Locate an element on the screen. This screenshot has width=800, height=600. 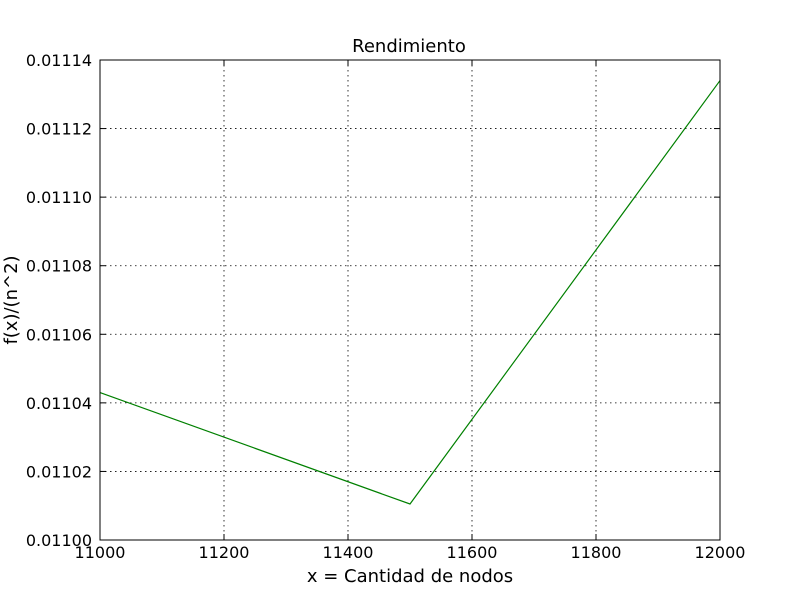
y-tick-label: 0.01114 is located at coordinates (59, 60).